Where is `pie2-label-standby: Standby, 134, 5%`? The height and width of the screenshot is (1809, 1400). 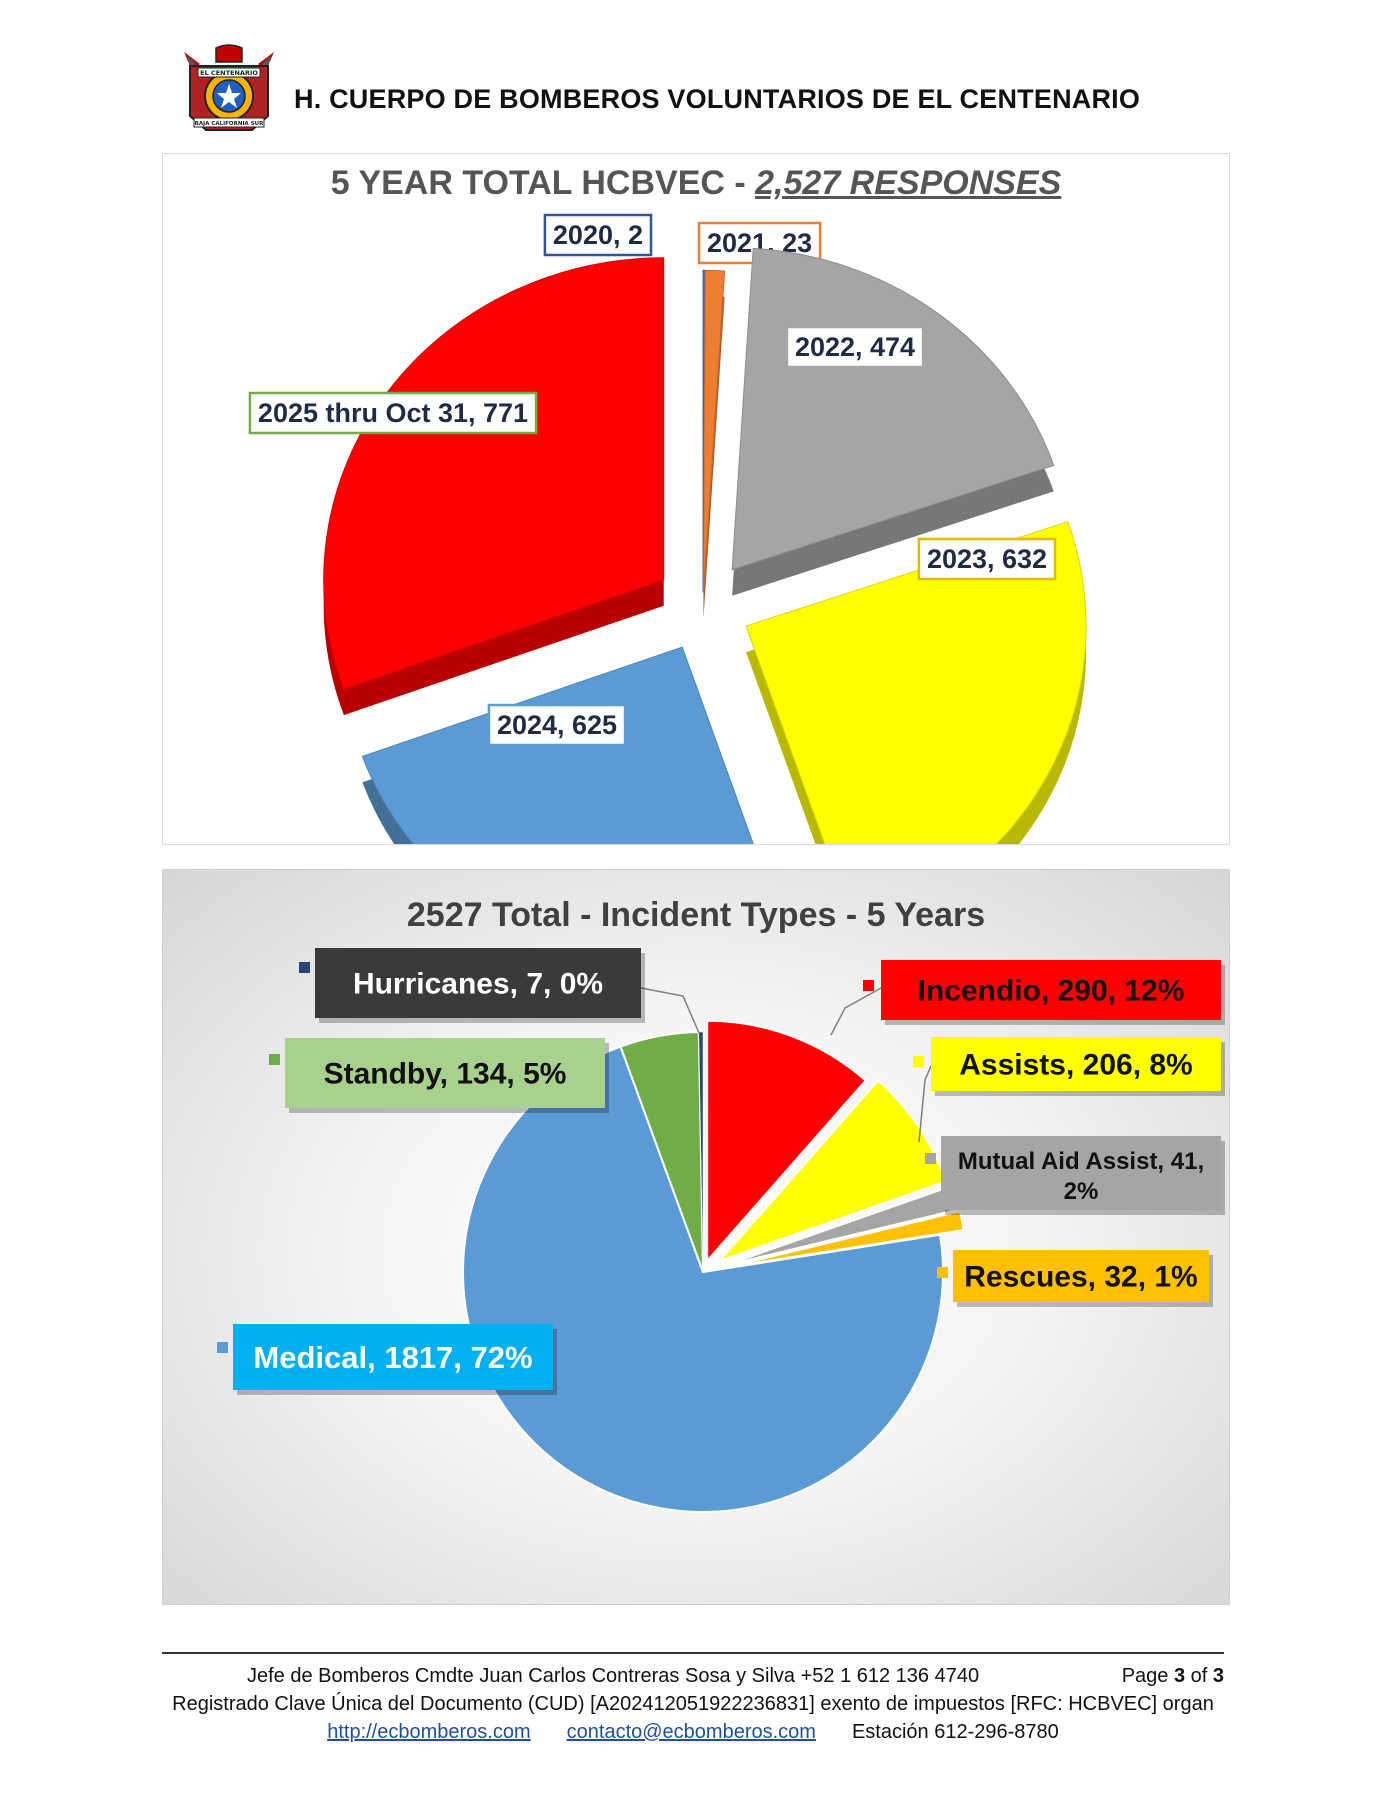
pie2-label-standby: Standby, 134, 5% is located at coordinates (439, 1075).